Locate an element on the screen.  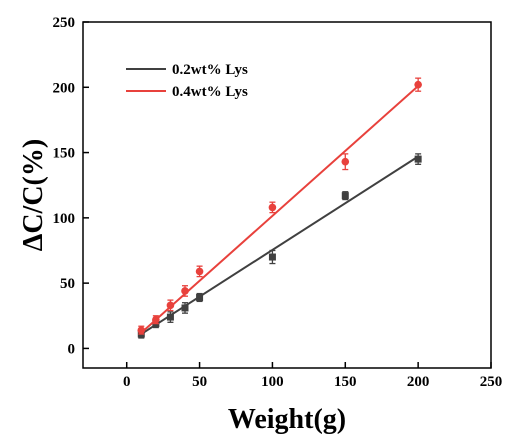
x-tick-label: 150 is located at coordinates (345, 382).